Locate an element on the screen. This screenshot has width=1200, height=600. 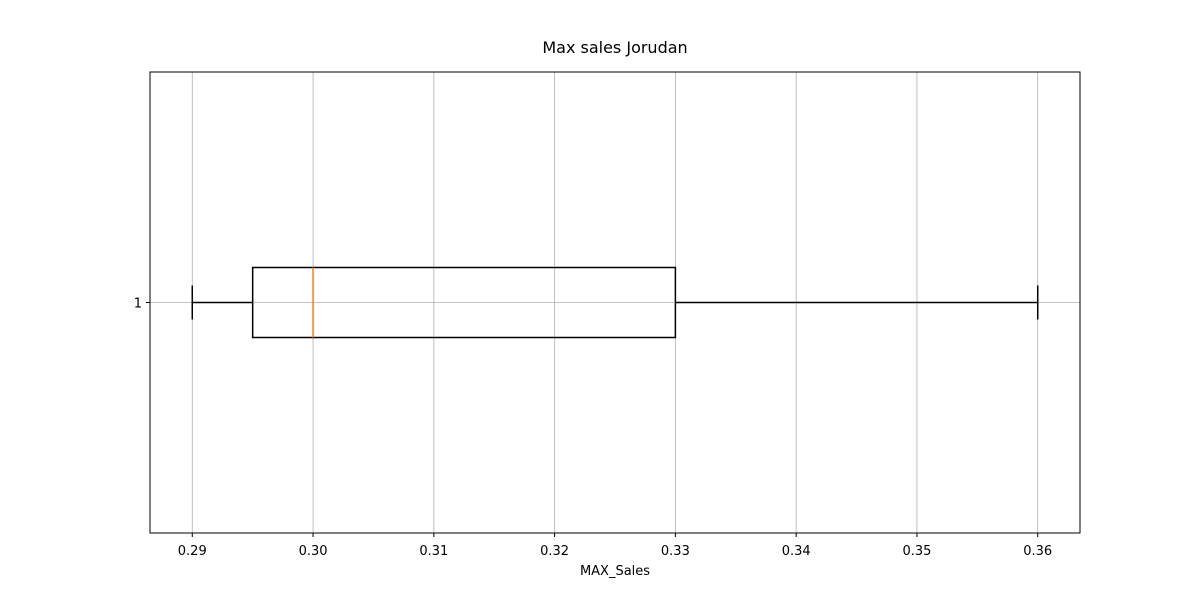
x-tick-label: 0.32 is located at coordinates (554, 551).